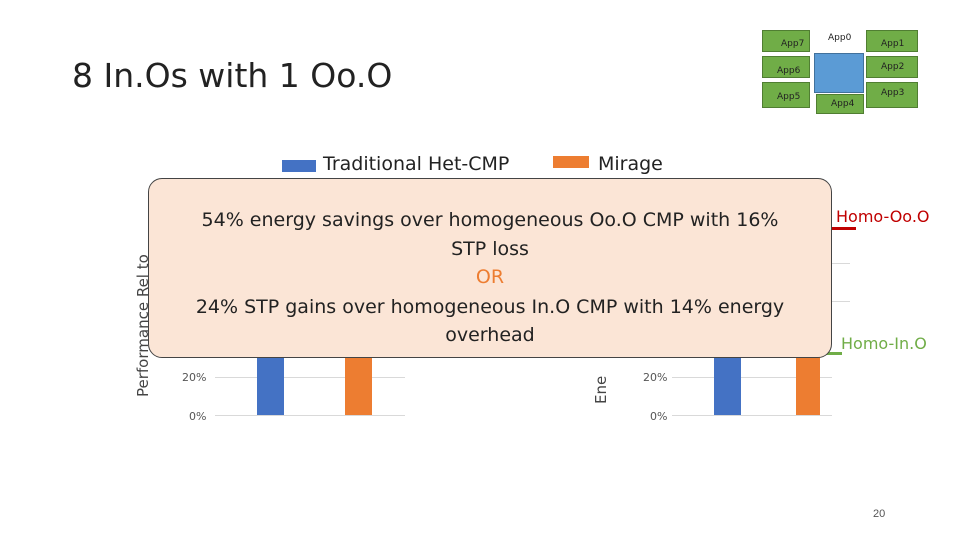  I want to click on app2-box: App2, so click(892, 67).